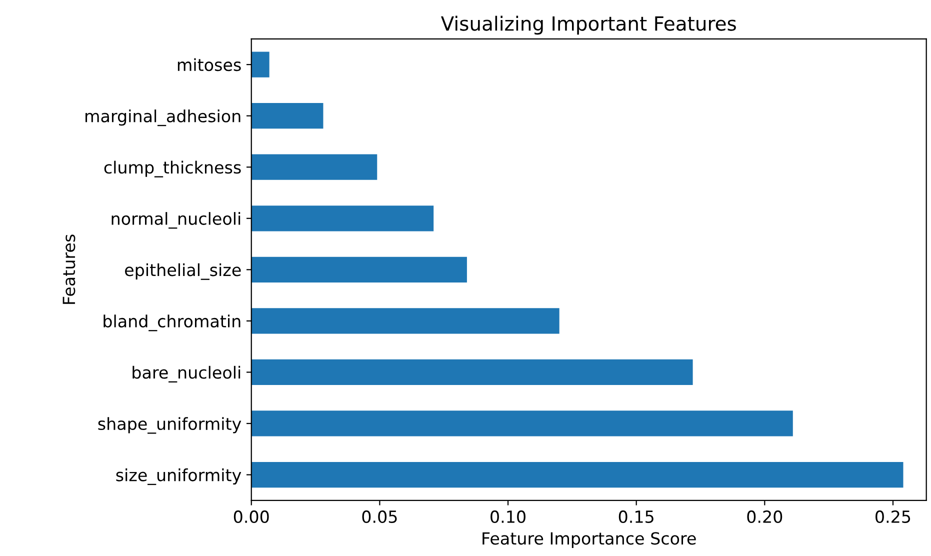  What do you see at coordinates (172, 169) in the screenshot?
I see `y-tick-label: clump_thickness` at bounding box center [172, 169].